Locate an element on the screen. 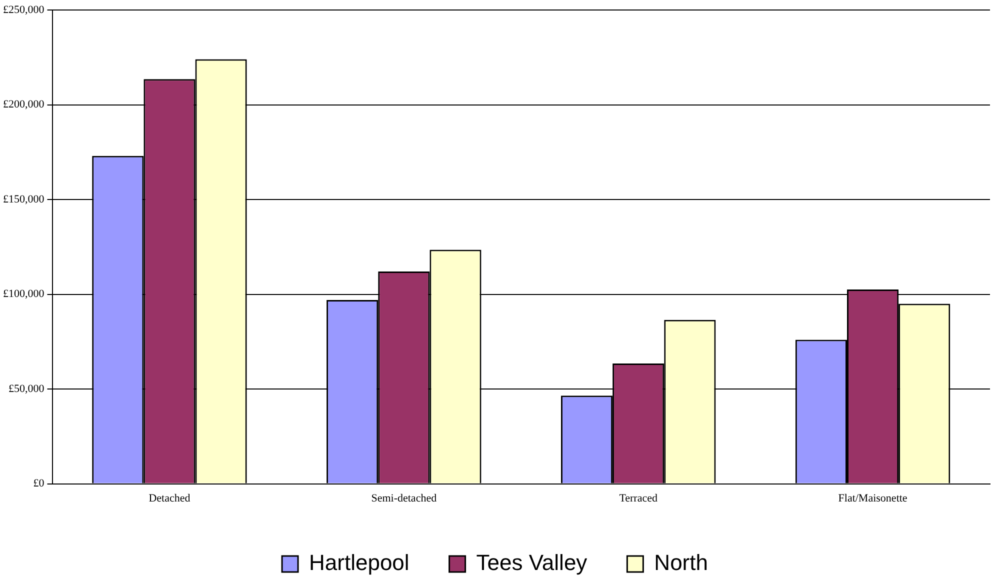 The width and height of the screenshot is (992, 585). y-tick-label: £200,000 is located at coordinates (24, 104).